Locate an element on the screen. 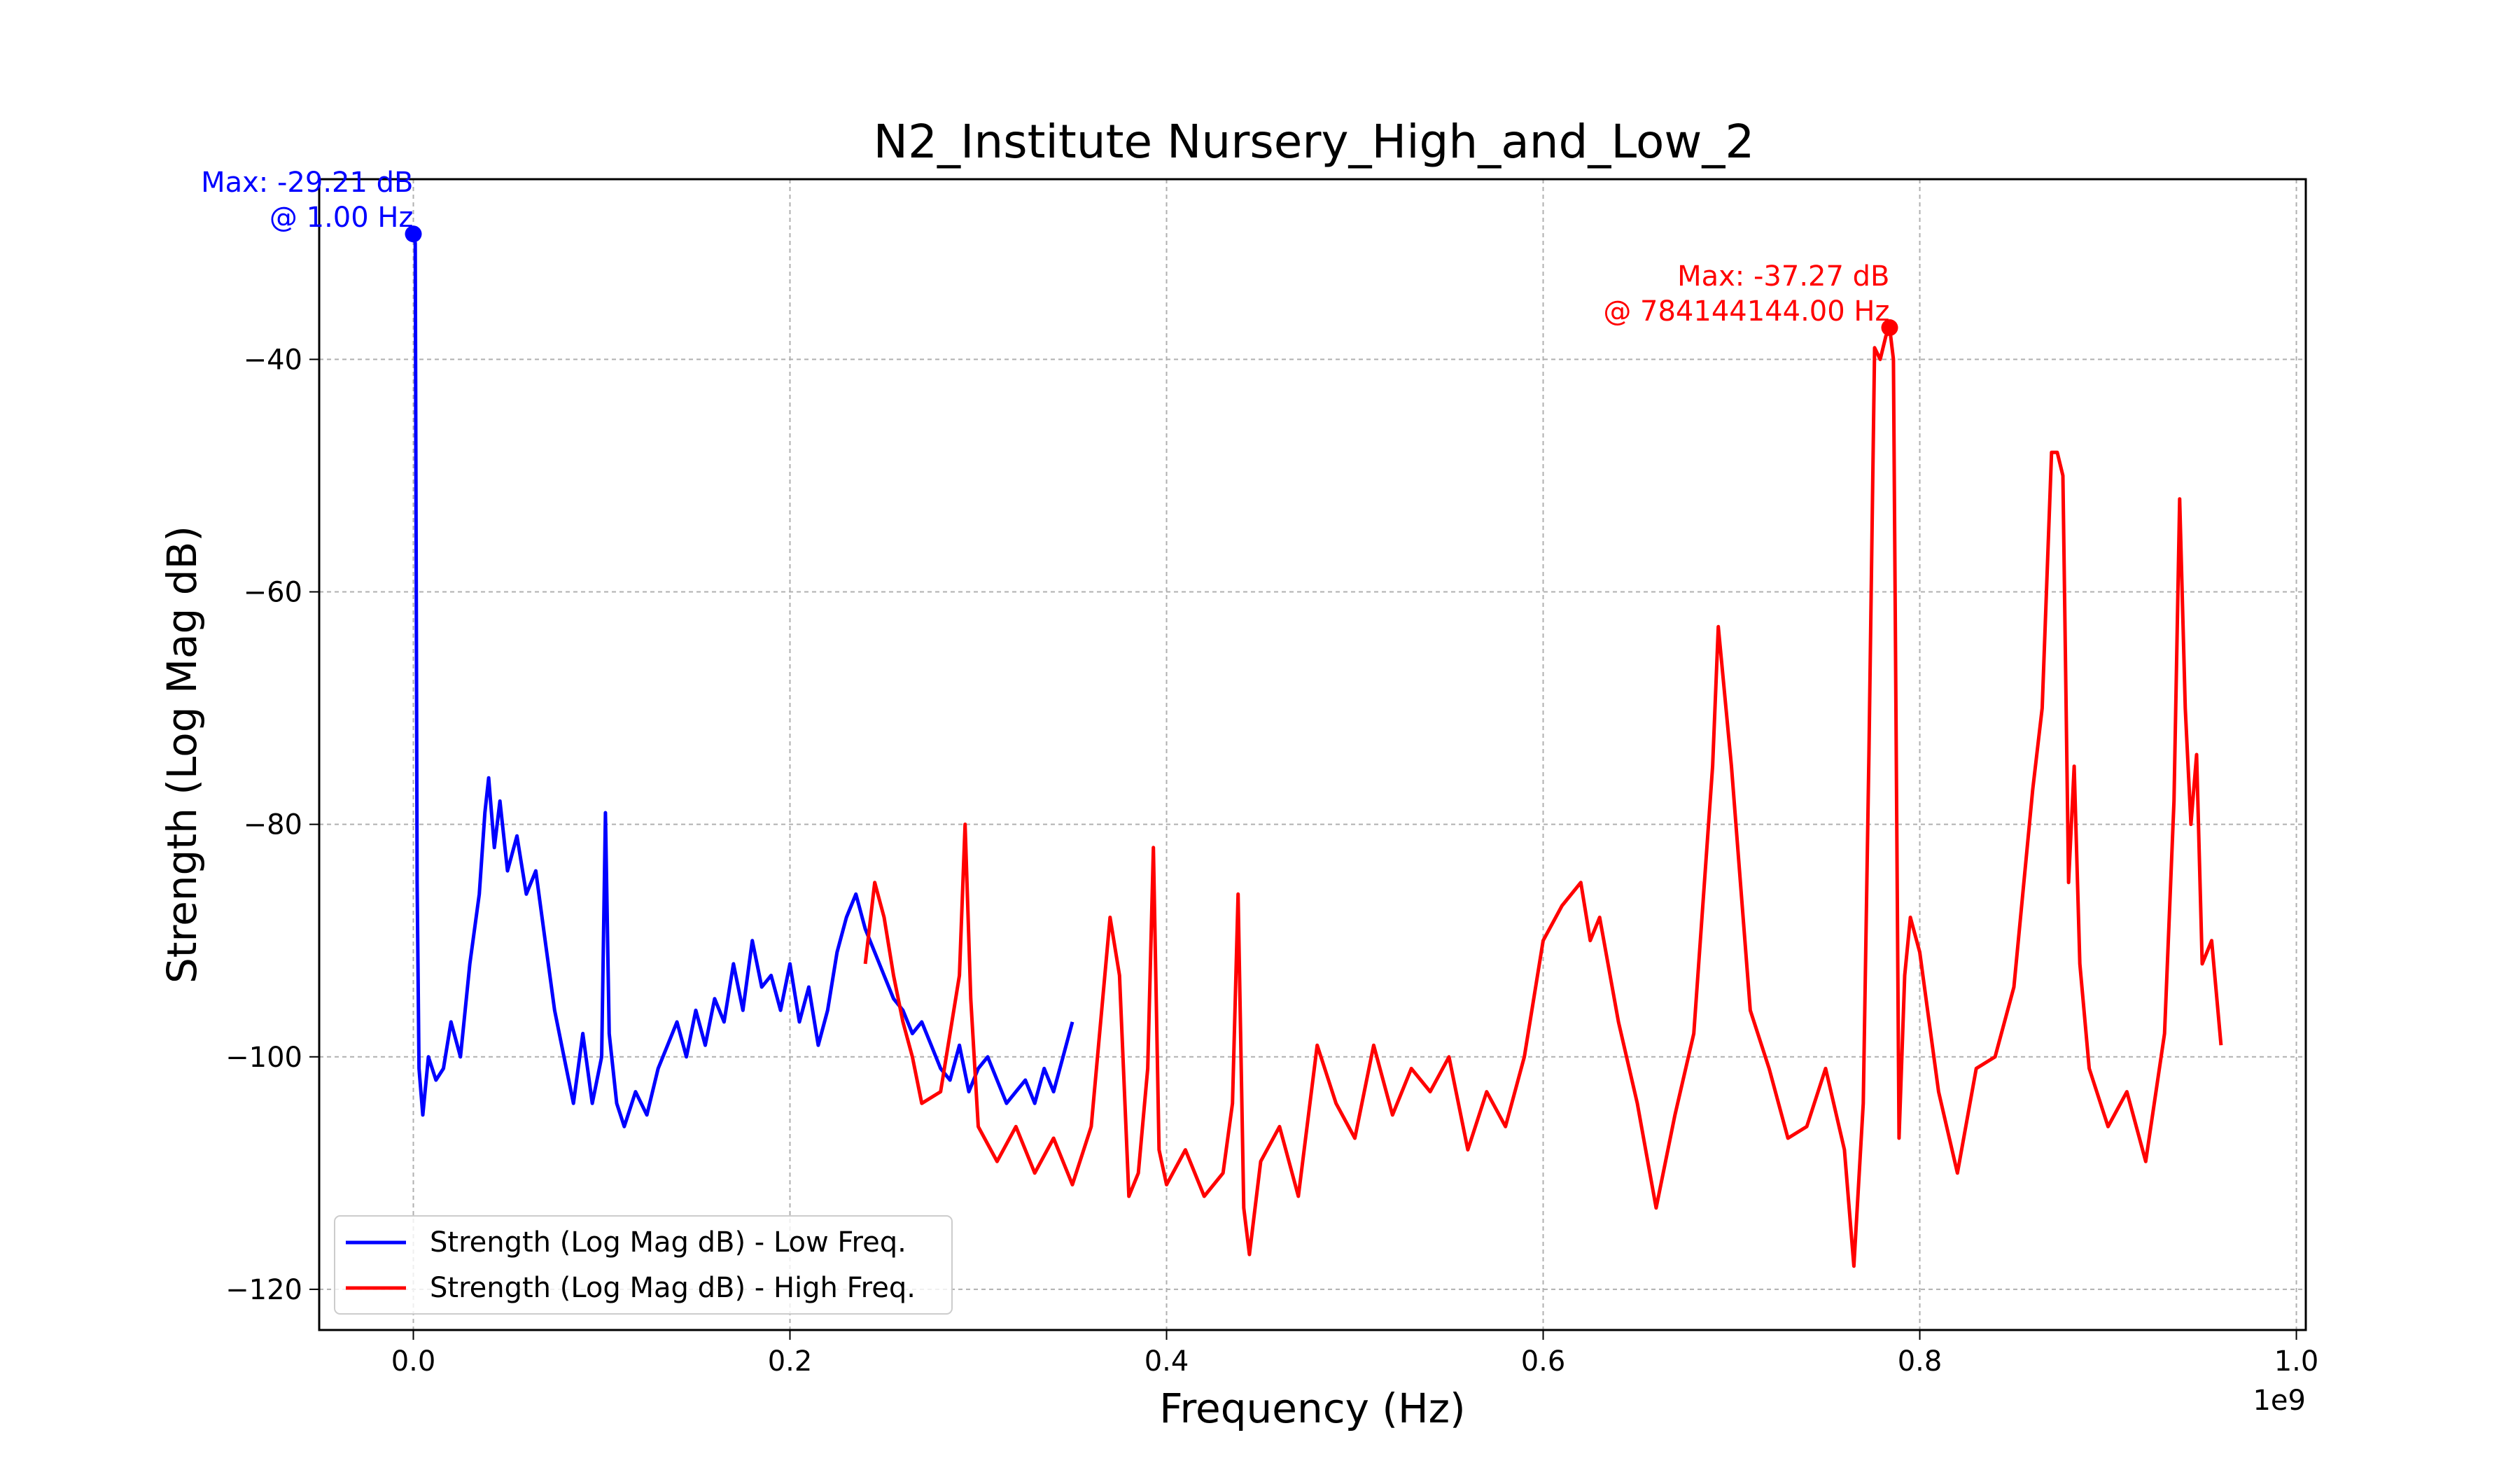 The image size is (2520, 1470). max-annotation-value: Max: -37.27 dB is located at coordinates (1783, 276).